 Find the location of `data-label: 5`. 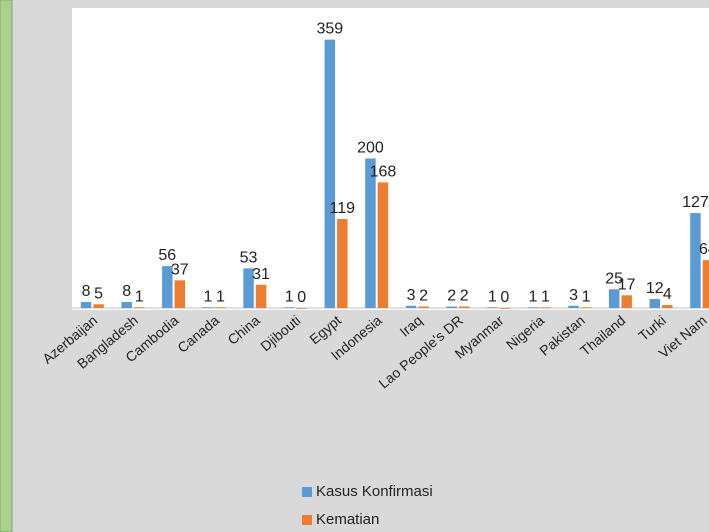

data-label: 5 is located at coordinates (98, 293).